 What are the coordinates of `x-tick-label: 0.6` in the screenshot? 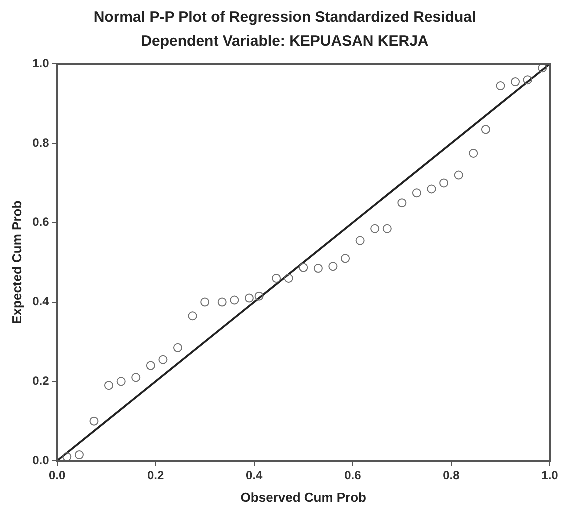 It's located at (353, 475).